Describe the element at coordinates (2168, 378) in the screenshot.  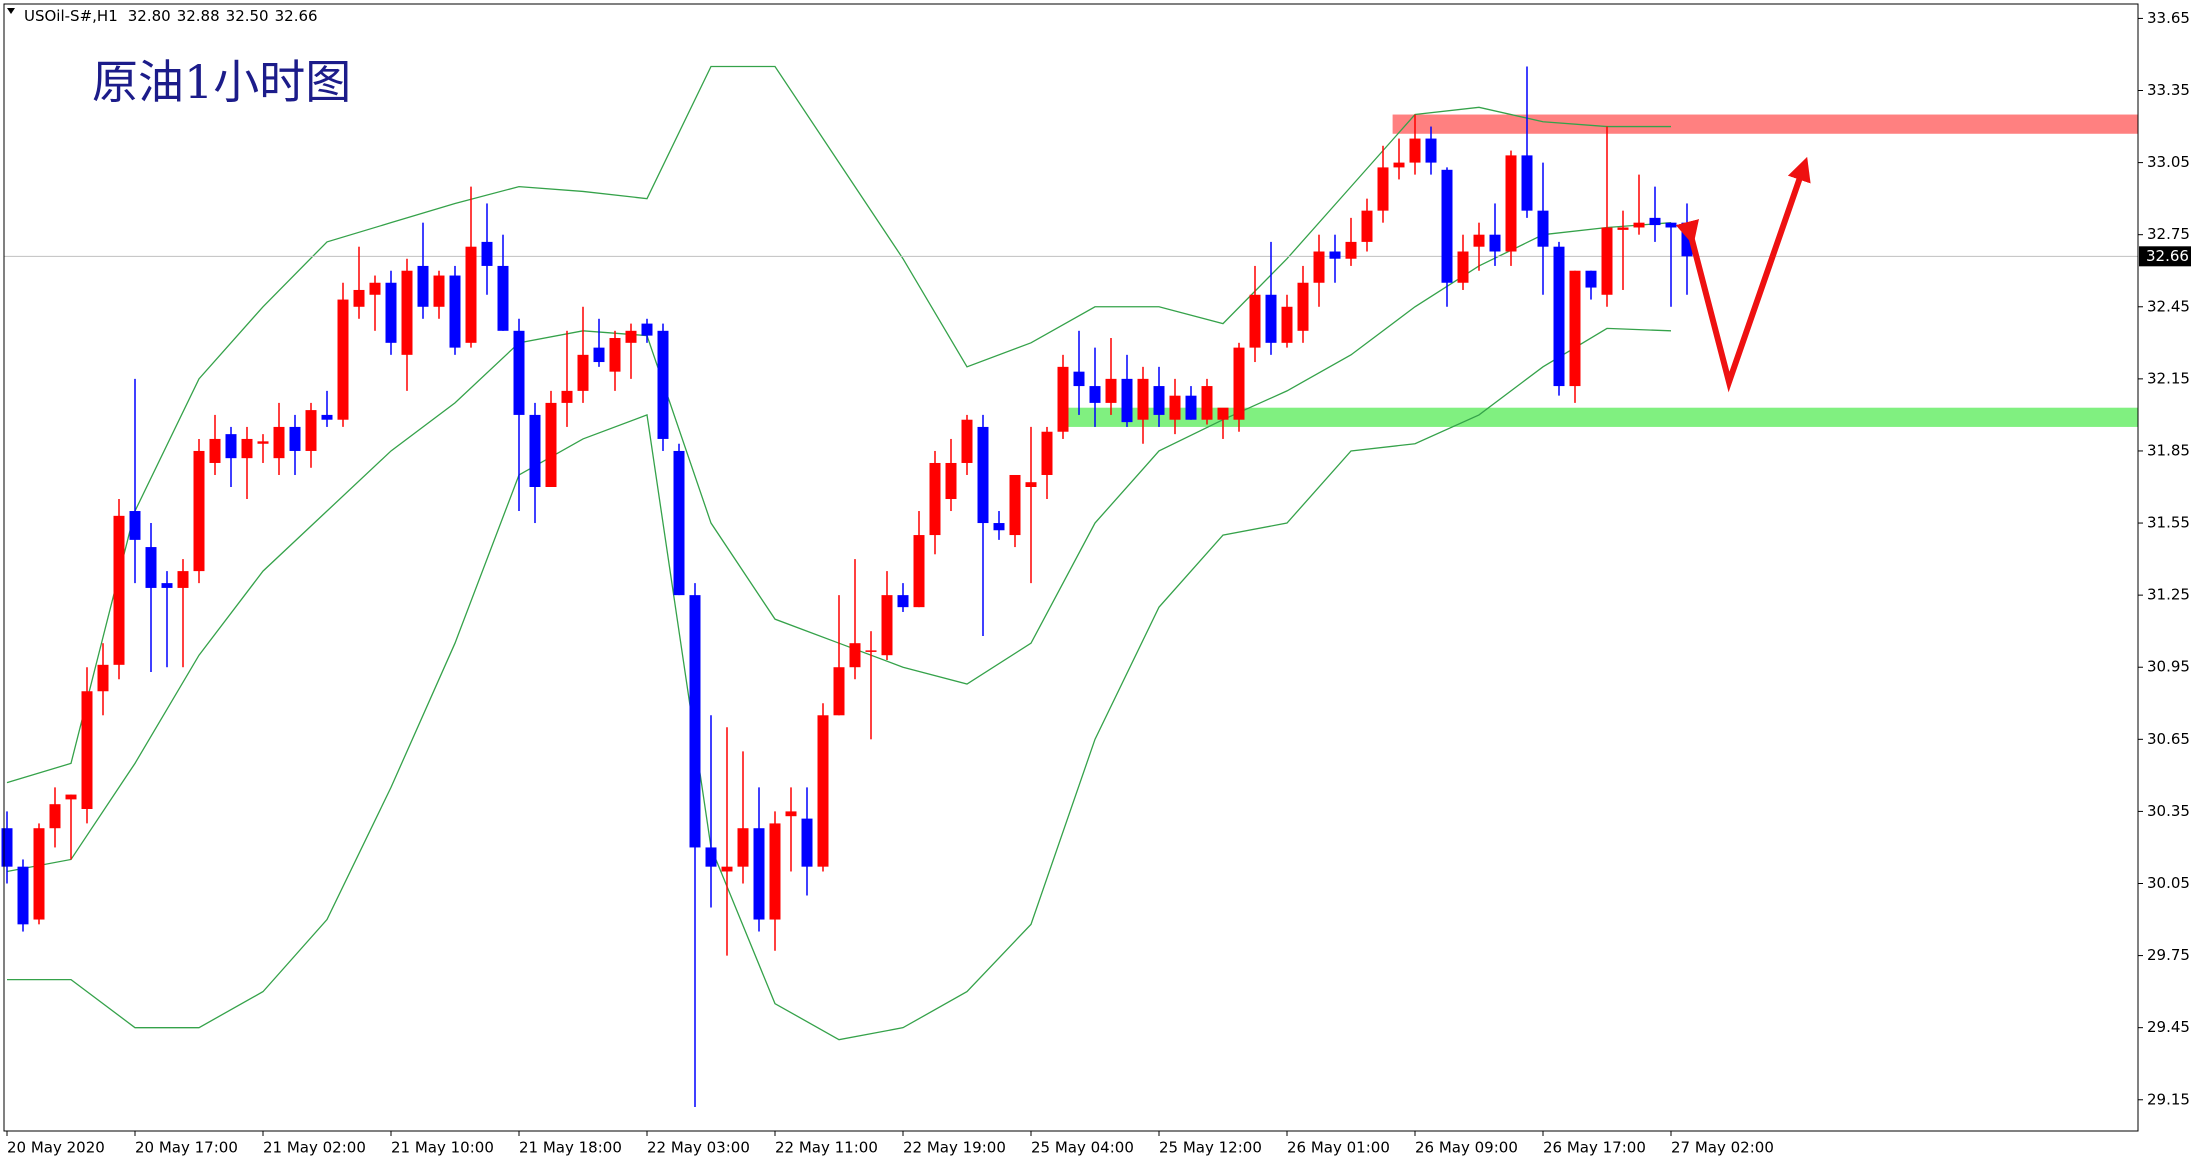
I see `y-tick-label: 32.15` at that location.